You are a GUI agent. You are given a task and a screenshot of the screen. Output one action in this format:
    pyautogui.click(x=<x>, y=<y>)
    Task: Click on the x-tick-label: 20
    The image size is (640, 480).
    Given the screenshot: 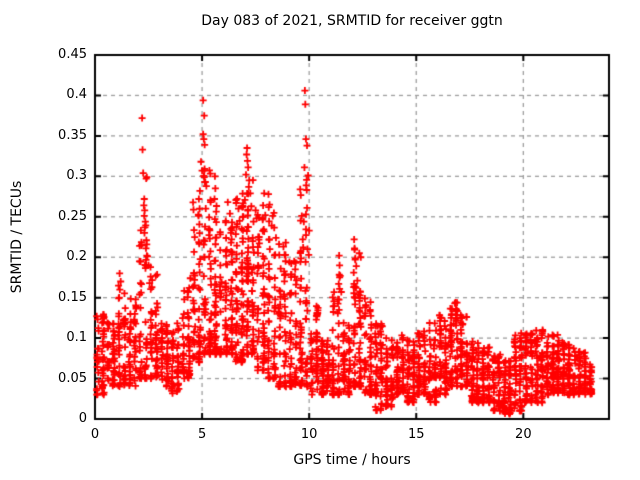 What is the action you would take?
    pyautogui.click(x=523, y=434)
    